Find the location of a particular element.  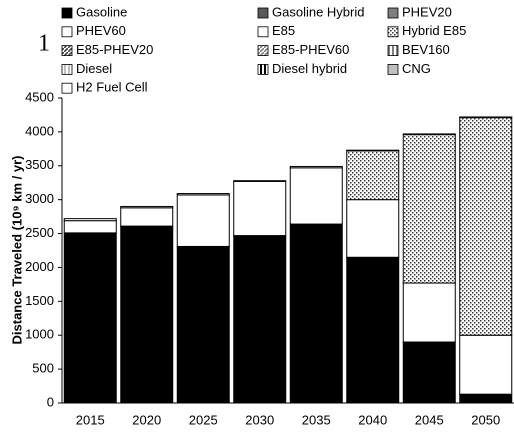

legend-label: E85-PHEV20 is located at coordinates (114, 49).